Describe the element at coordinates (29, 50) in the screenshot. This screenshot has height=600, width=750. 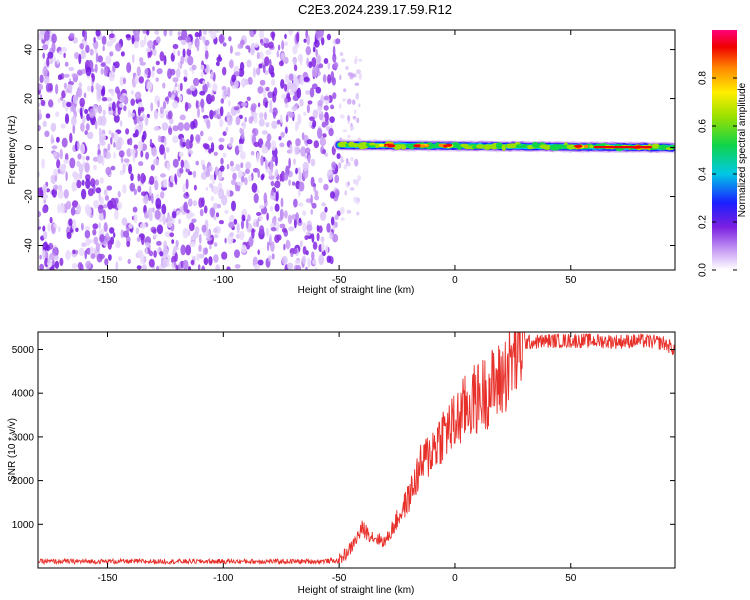
I see `y-tick-label: 40` at that location.